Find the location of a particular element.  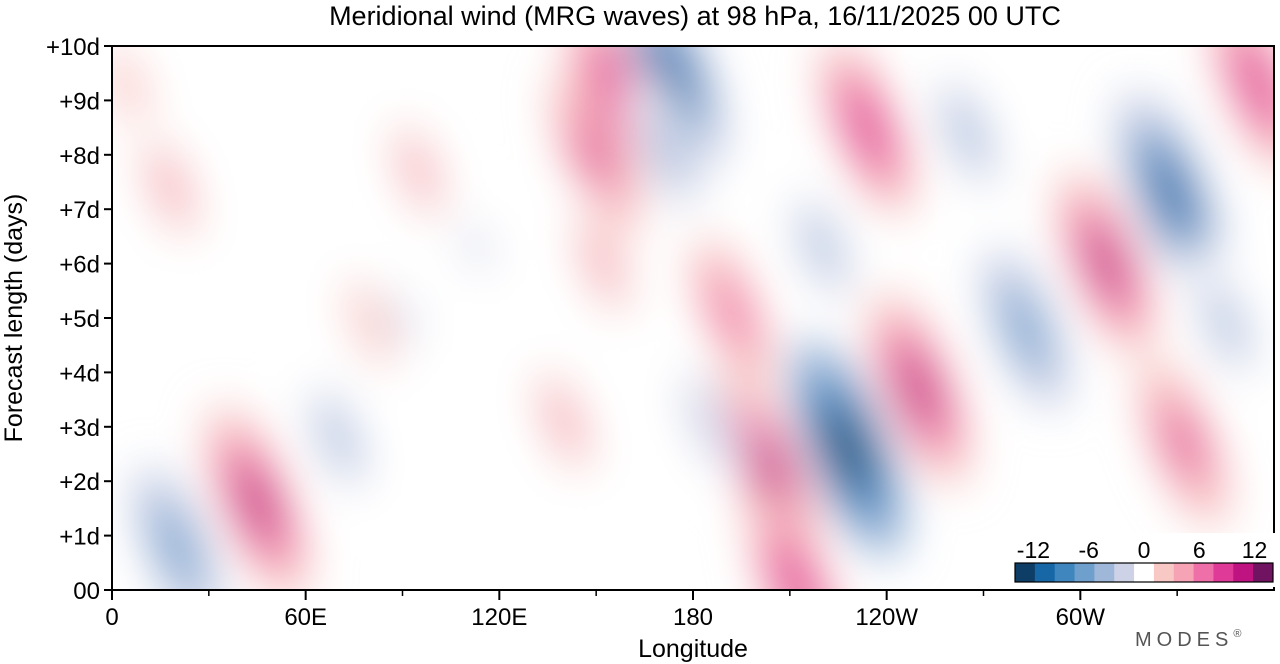

y-tick-label: +5d is located at coordinates (79, 319).